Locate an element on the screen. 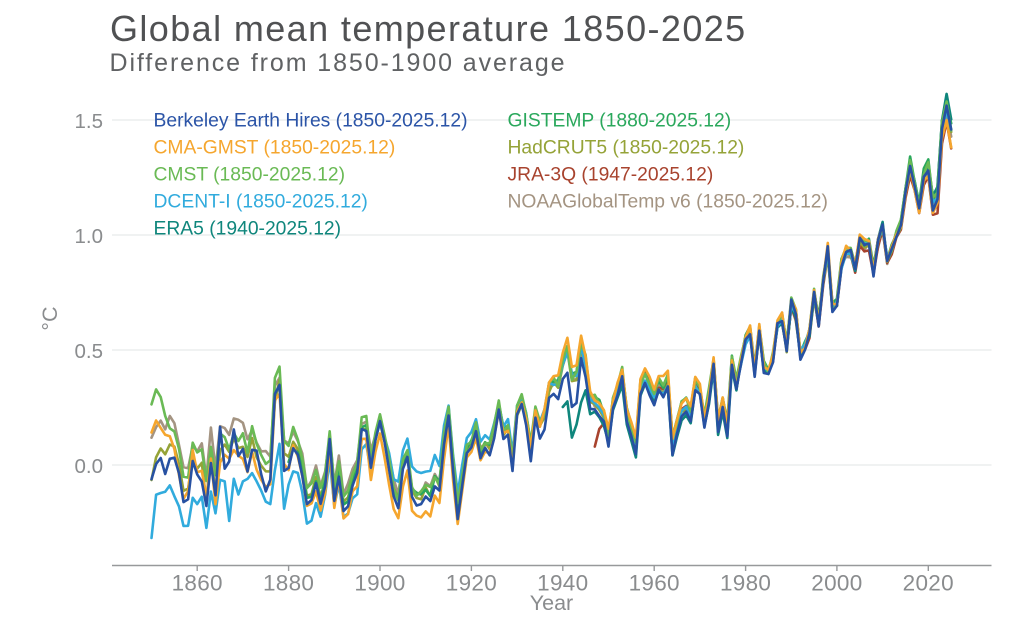 The image size is (1024, 636). svg-text: DCENT-I (1850-2025.12) is located at coordinates (261, 202).